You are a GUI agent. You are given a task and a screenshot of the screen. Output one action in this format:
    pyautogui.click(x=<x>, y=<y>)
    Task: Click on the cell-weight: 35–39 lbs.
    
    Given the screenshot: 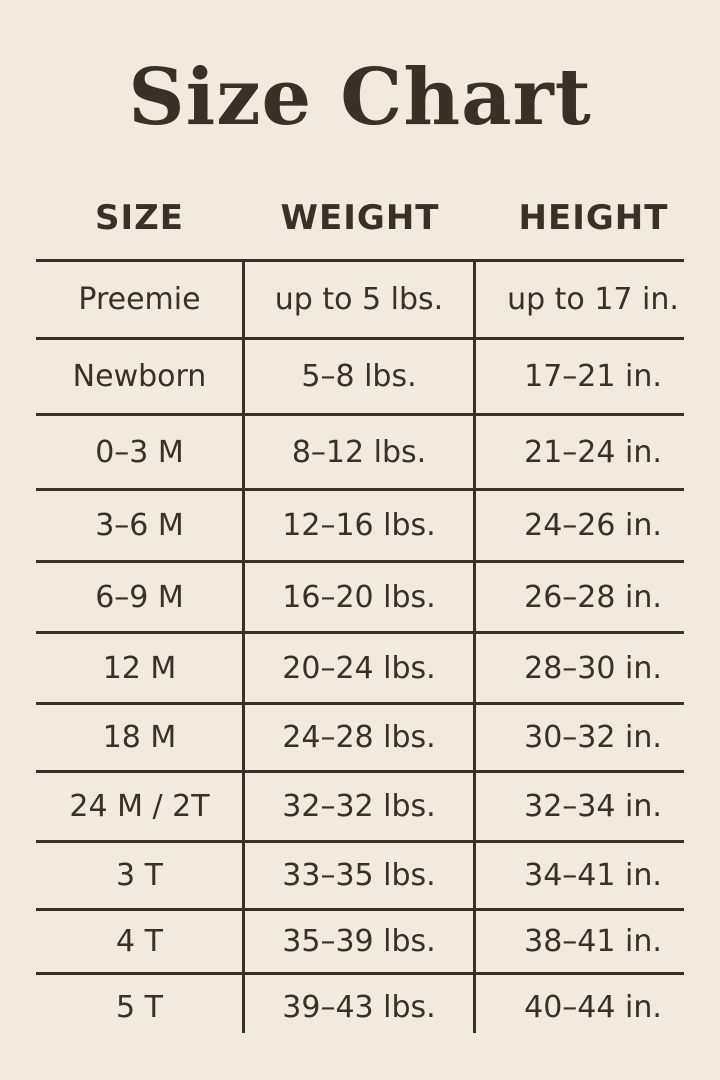 What is the action you would take?
    pyautogui.click(x=359, y=941)
    